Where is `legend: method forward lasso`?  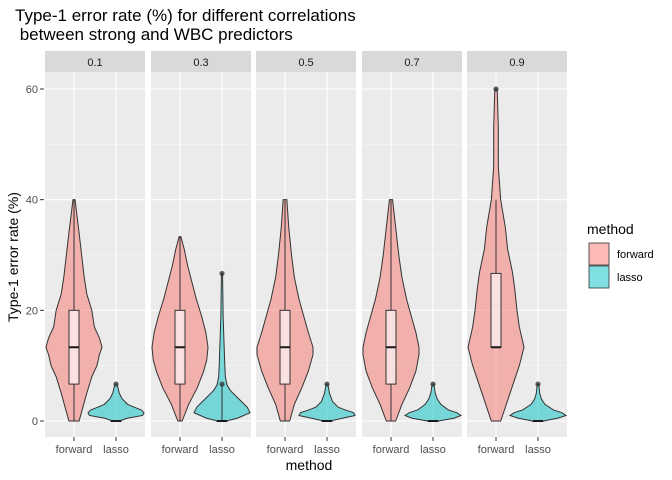 legend: method forward lasso is located at coordinates (620, 255).